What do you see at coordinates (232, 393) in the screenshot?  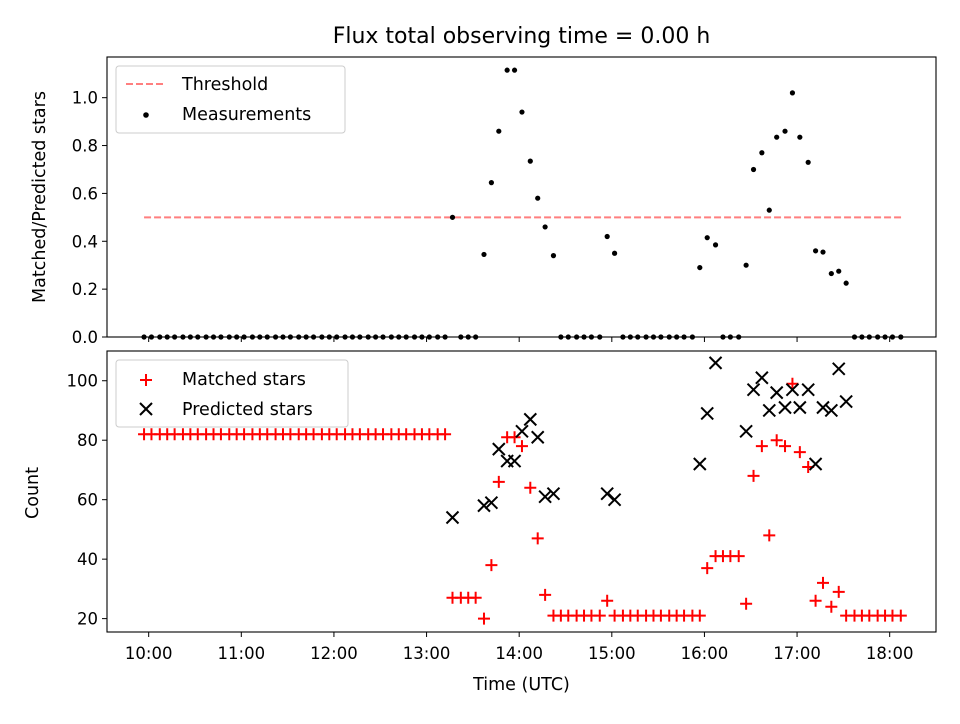 I see `bottom-legend-box` at bounding box center [232, 393].